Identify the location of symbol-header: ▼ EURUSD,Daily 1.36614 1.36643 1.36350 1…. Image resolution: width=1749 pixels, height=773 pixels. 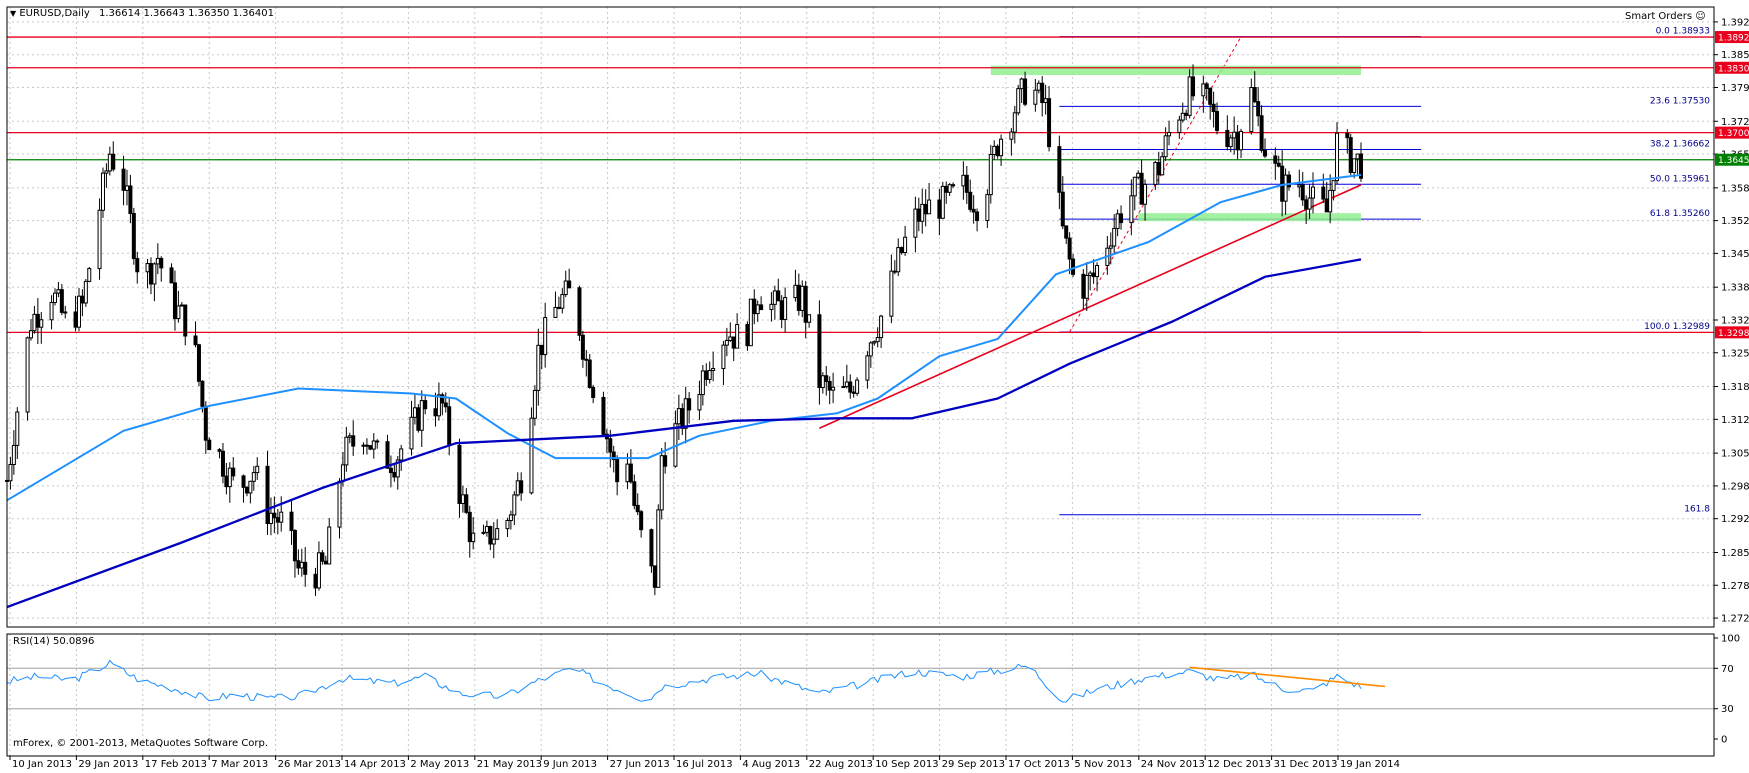
(142, 14).